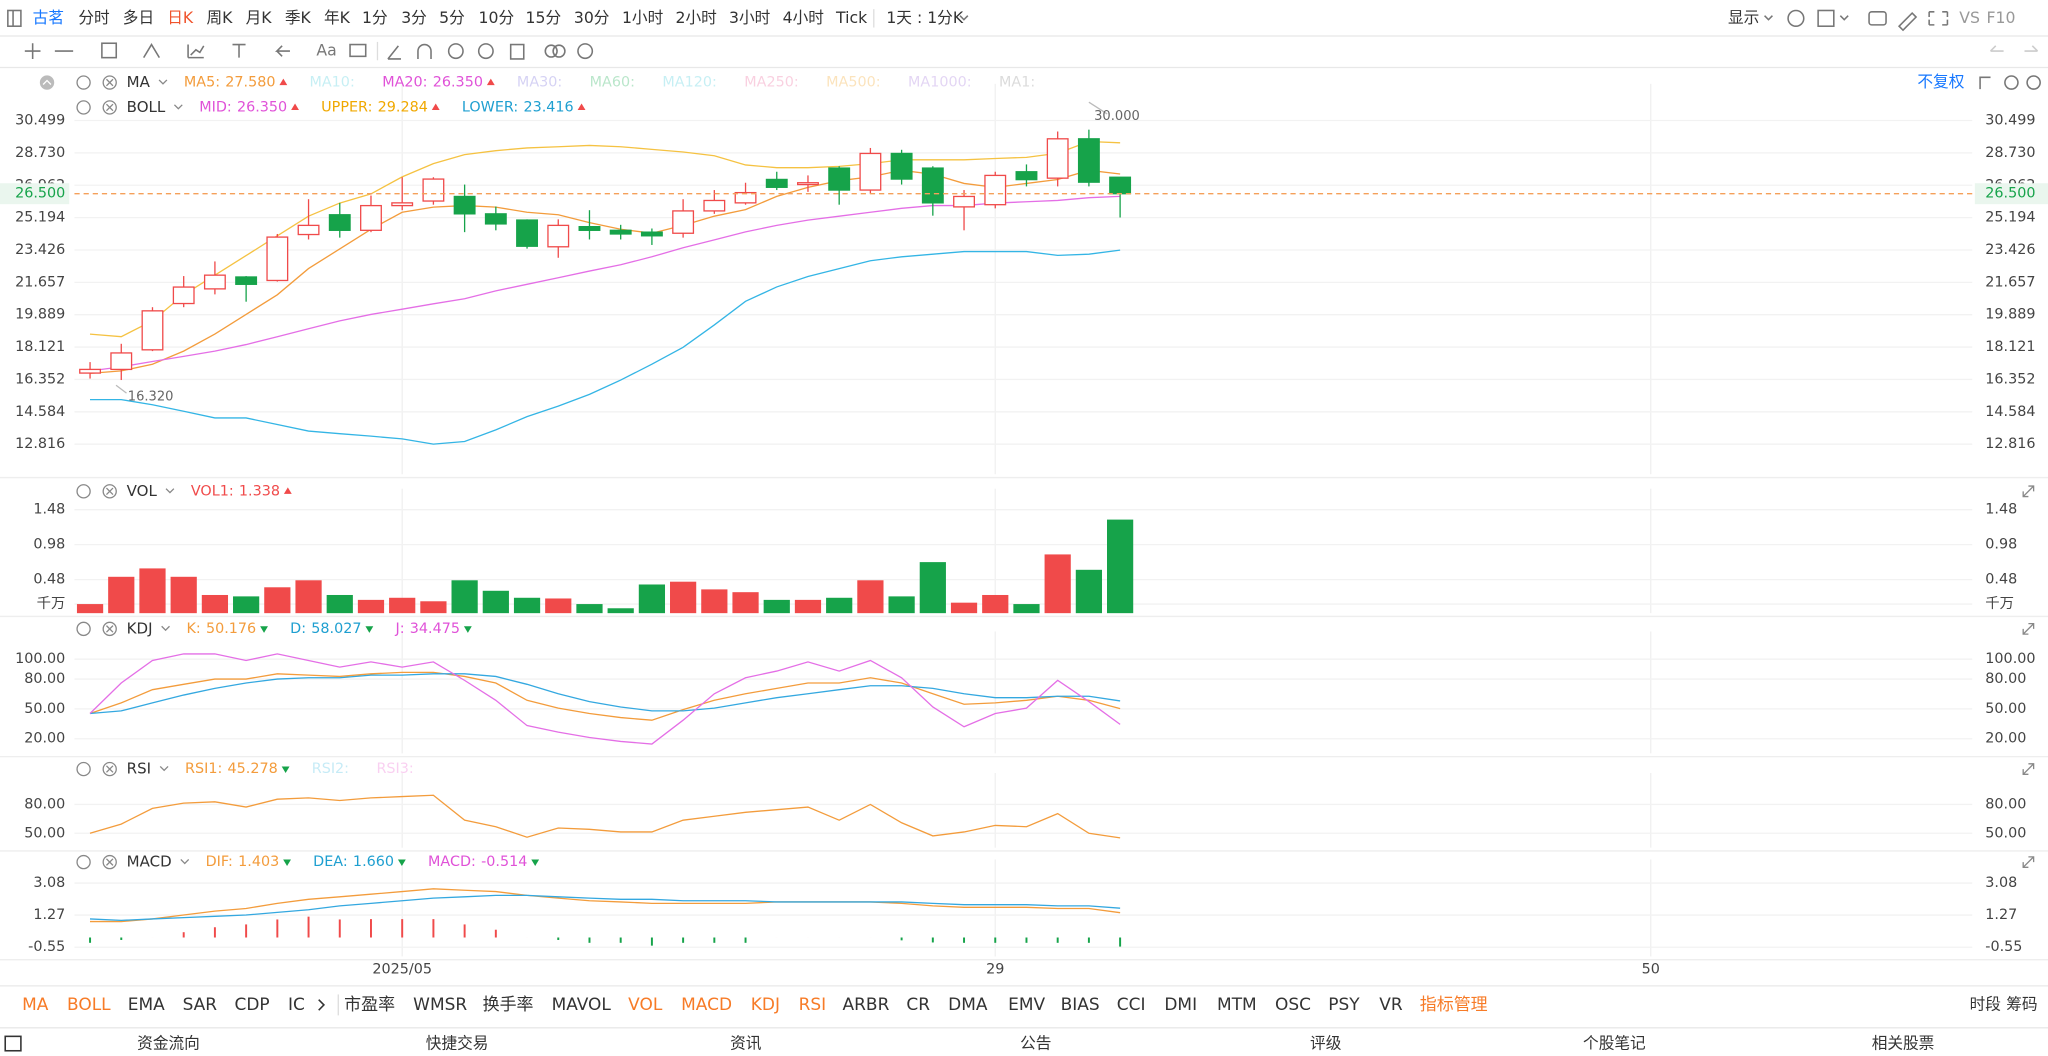  What do you see at coordinates (1131, 1005) in the screenshot?
I see `indicator-tab: CCI` at bounding box center [1131, 1005].